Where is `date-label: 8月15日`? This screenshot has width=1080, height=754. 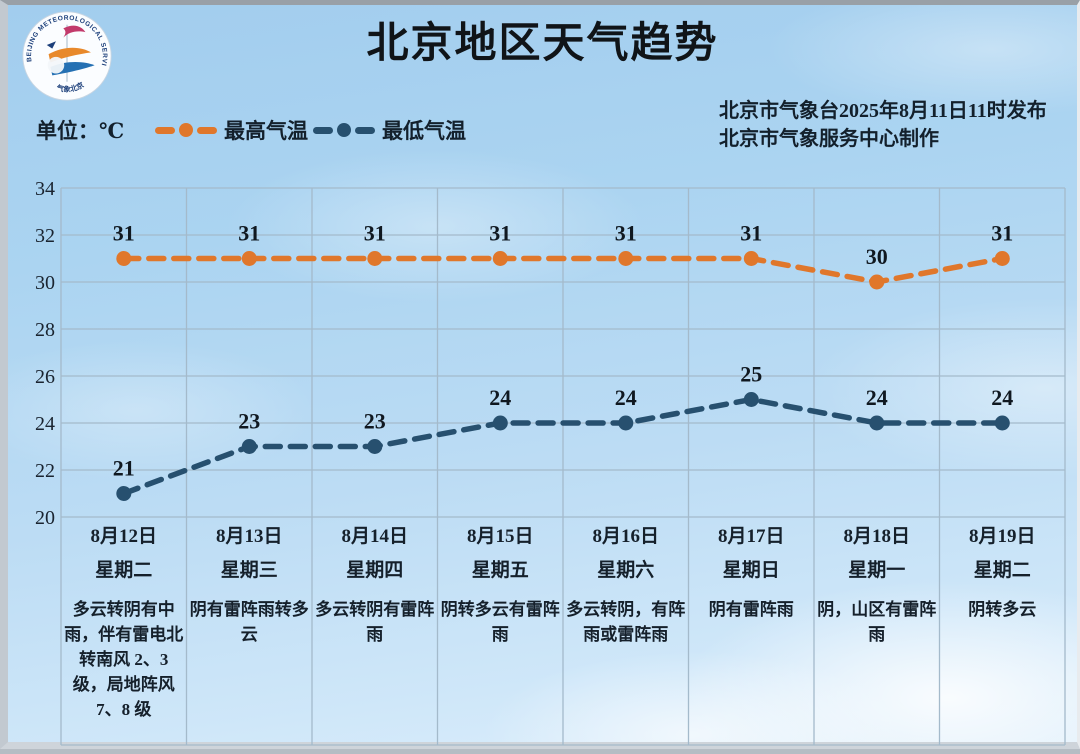 date-label: 8月15日 is located at coordinates (500, 536).